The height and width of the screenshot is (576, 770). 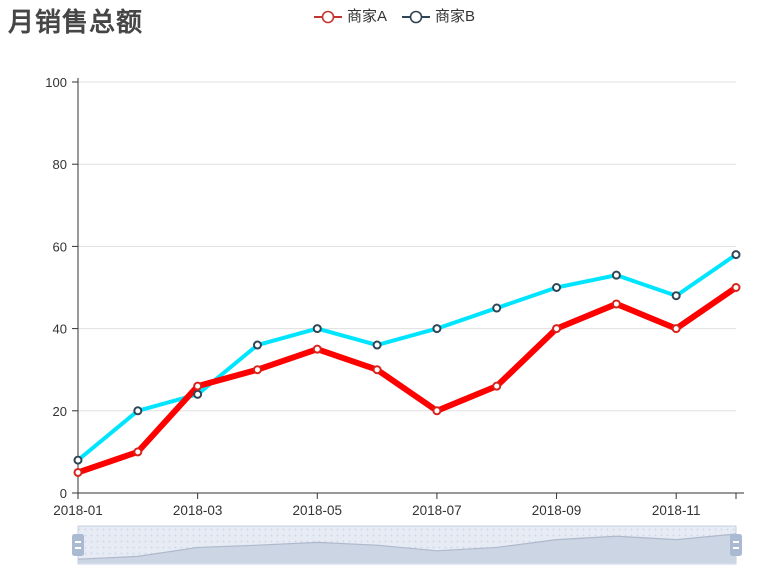 I want to click on legend-label-series-a: 商家A, so click(x=367, y=16).